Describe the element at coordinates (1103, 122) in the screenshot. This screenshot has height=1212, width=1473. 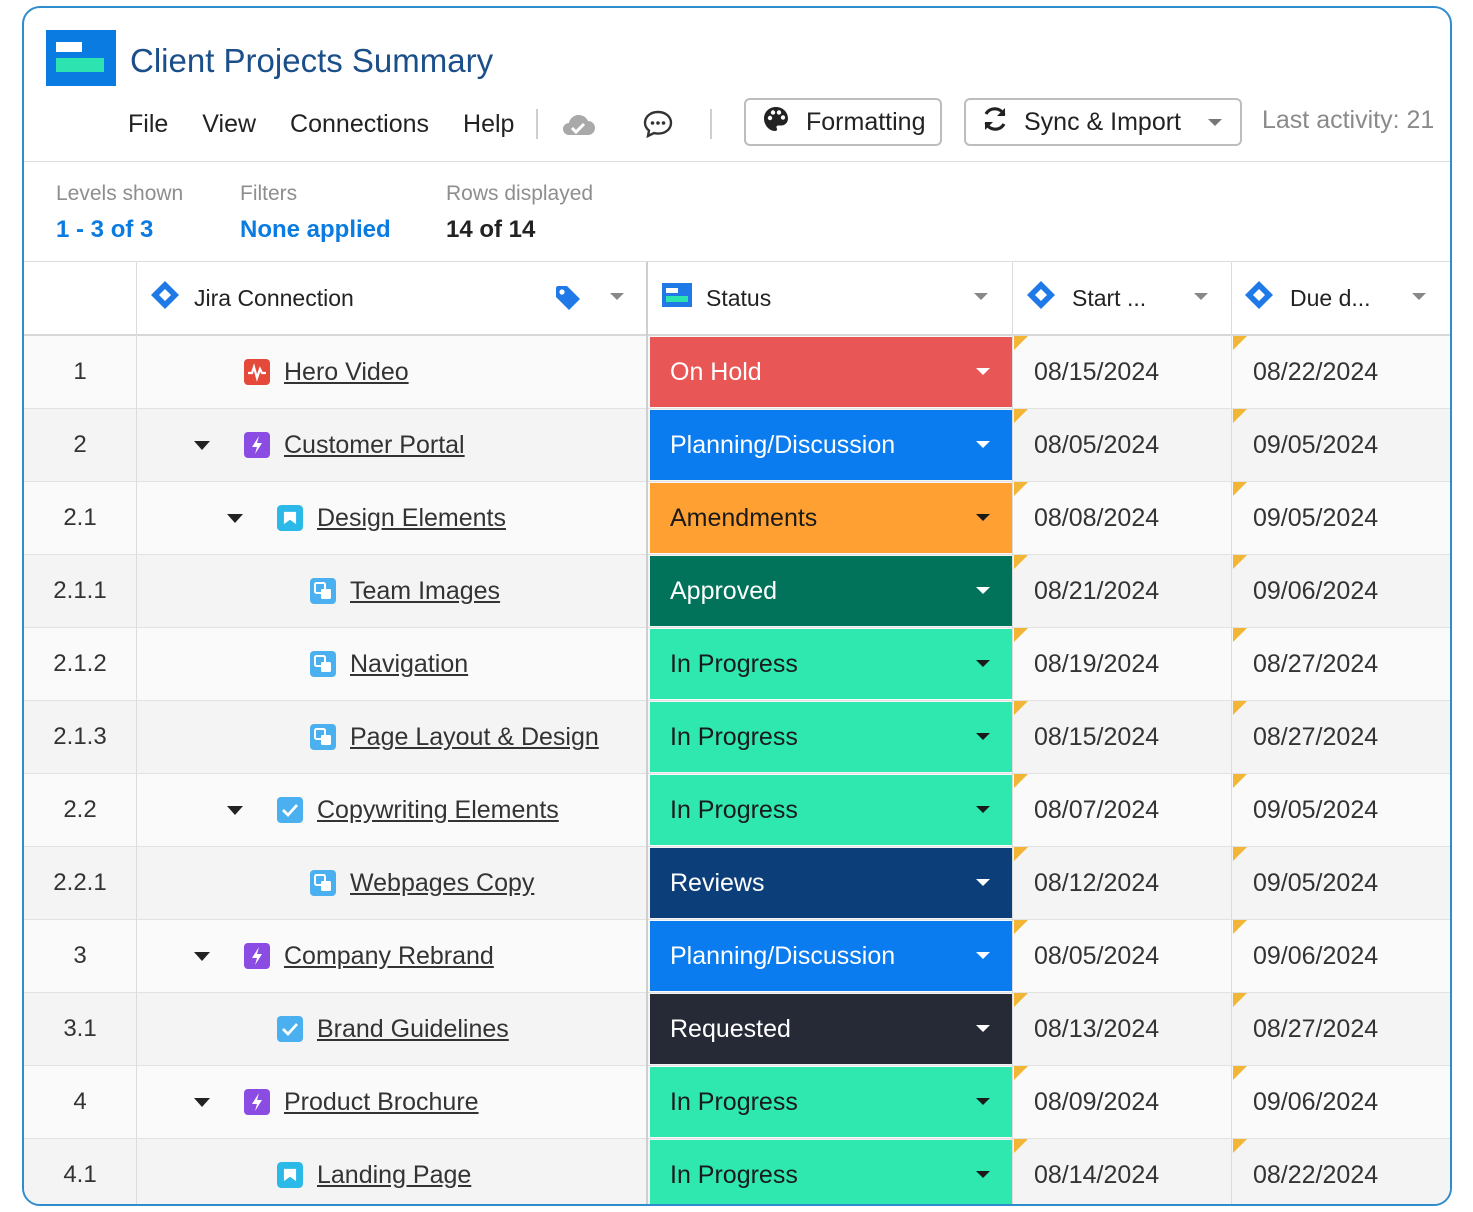
I see `sync-import-button: Sync & Import` at that location.